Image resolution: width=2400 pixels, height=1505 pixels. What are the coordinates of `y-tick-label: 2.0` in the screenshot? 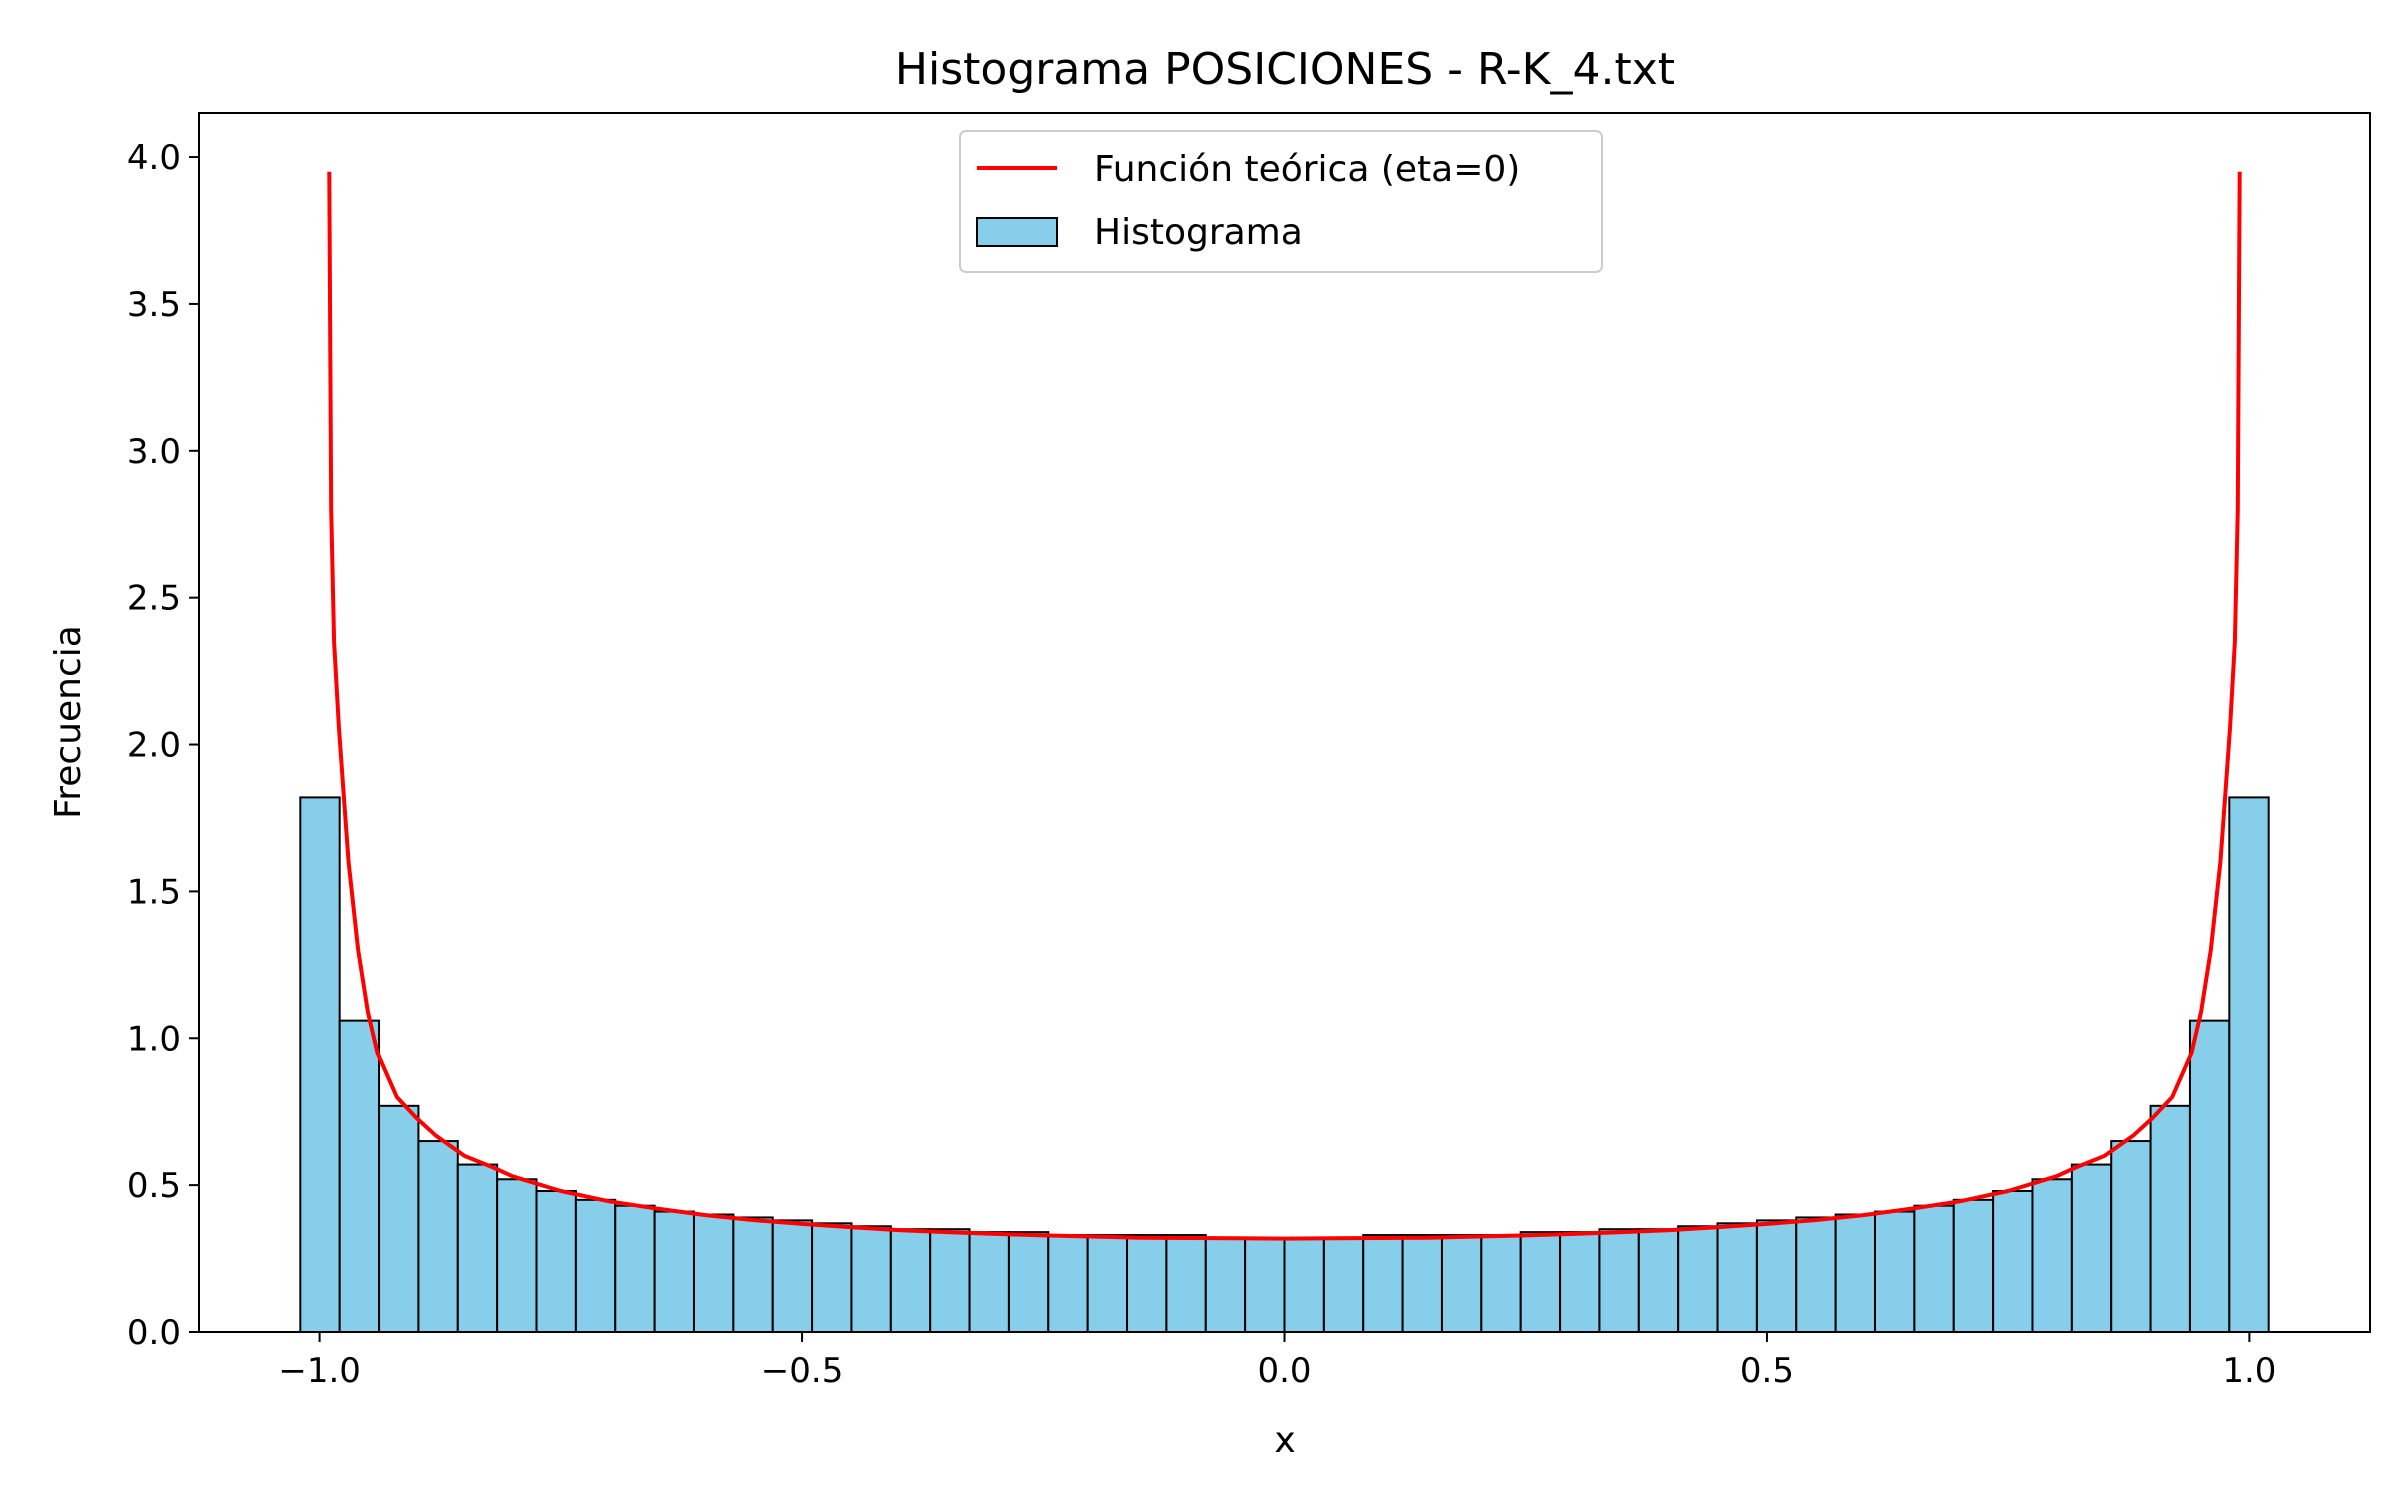 It's located at (154, 746).